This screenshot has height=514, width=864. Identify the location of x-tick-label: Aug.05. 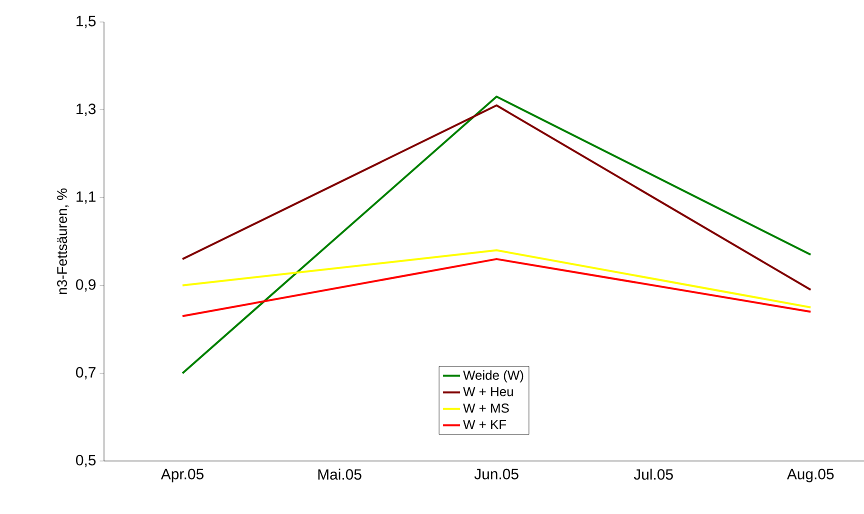
(810, 475).